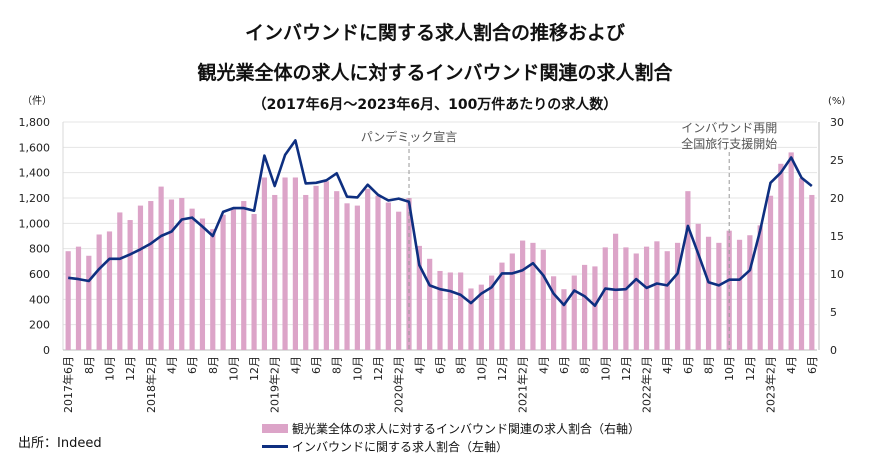 The height and width of the screenshot is (458, 870). What do you see at coordinates (151, 384) in the screenshot?
I see `x-tick-label: 2018年2月` at bounding box center [151, 384].